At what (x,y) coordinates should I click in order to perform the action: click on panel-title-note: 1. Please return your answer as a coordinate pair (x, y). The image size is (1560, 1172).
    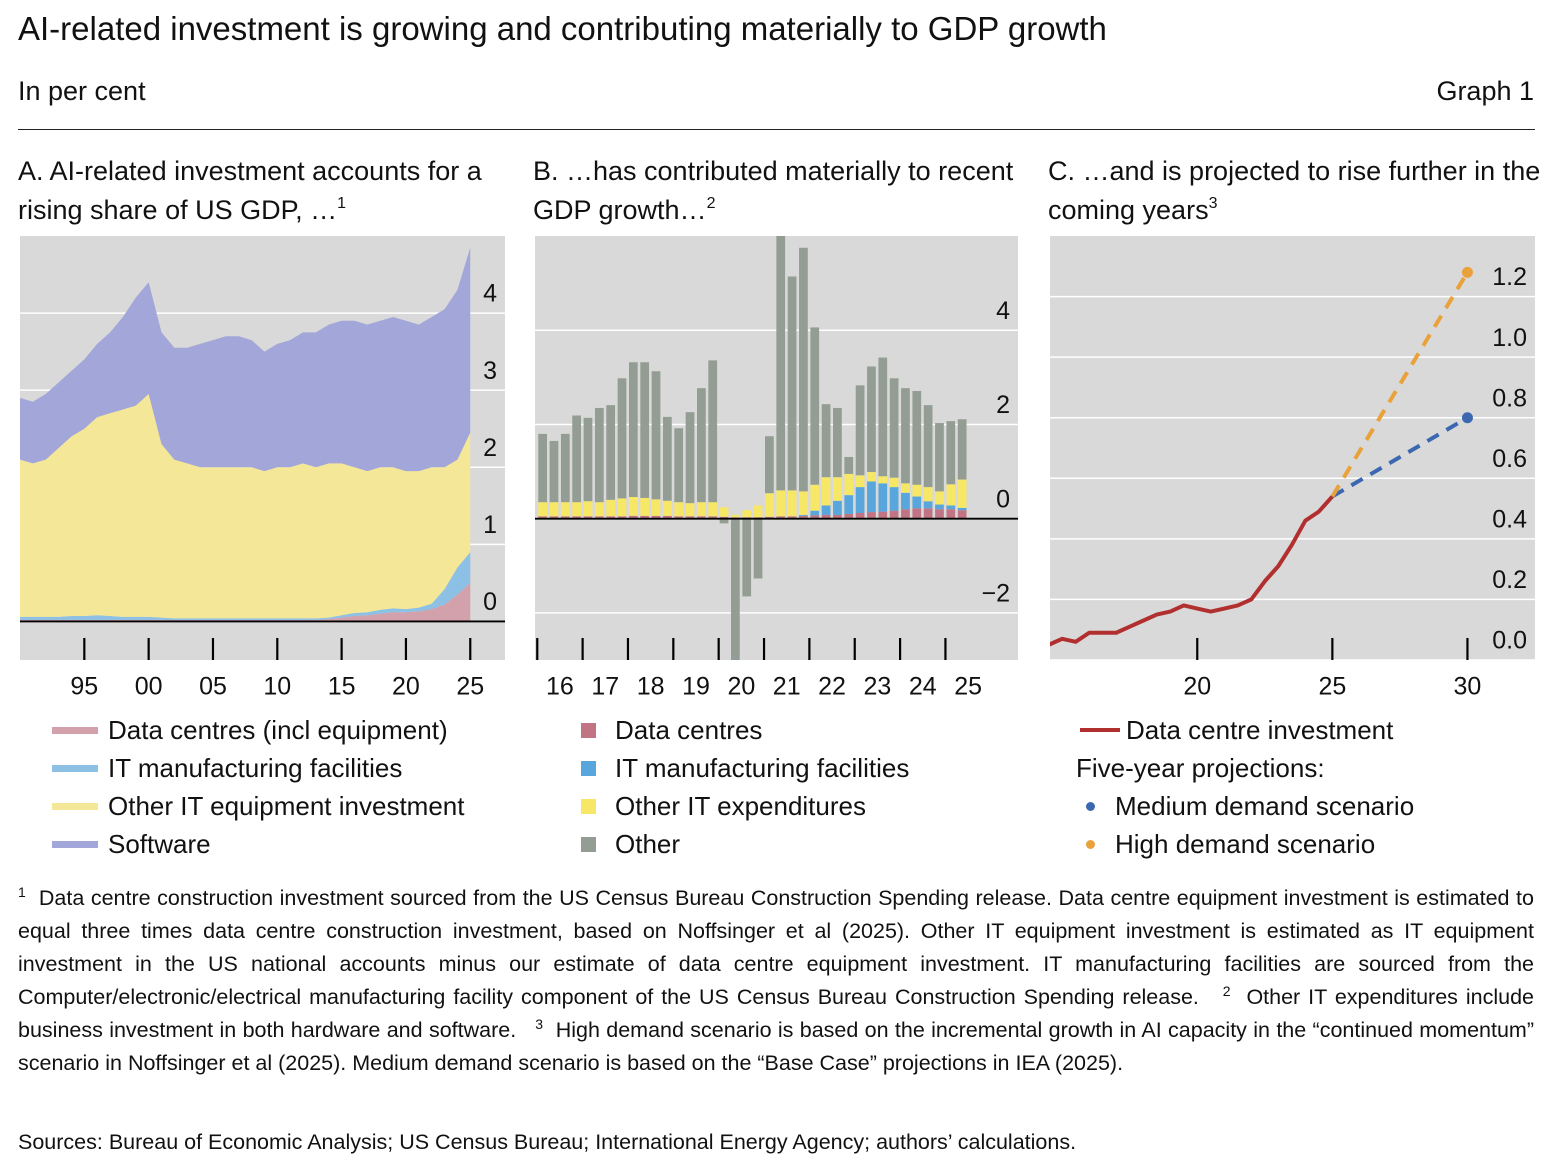
    Looking at the image, I should click on (342, 203).